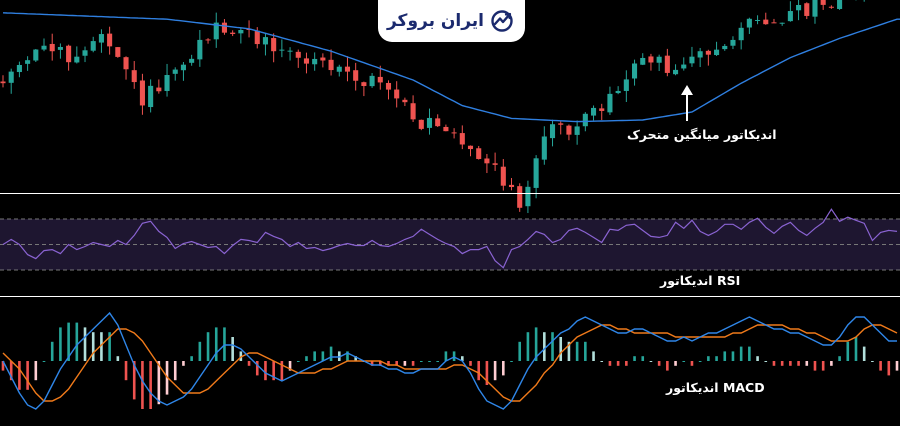 Image resolution: width=900 pixels, height=426 pixels. I want to click on trend-icon, so click(502, 21).